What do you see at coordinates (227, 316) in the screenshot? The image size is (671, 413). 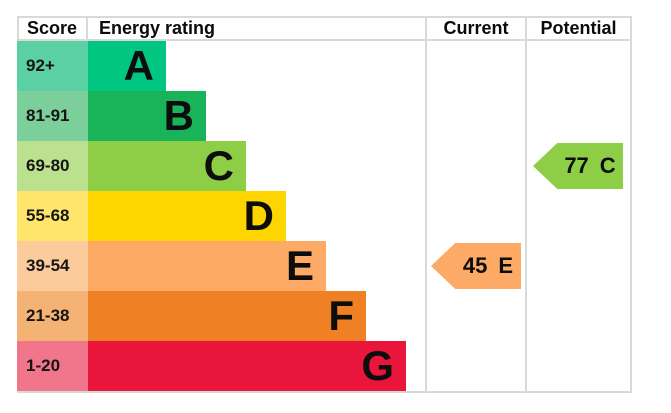 I see `energy-band-bar: F` at bounding box center [227, 316].